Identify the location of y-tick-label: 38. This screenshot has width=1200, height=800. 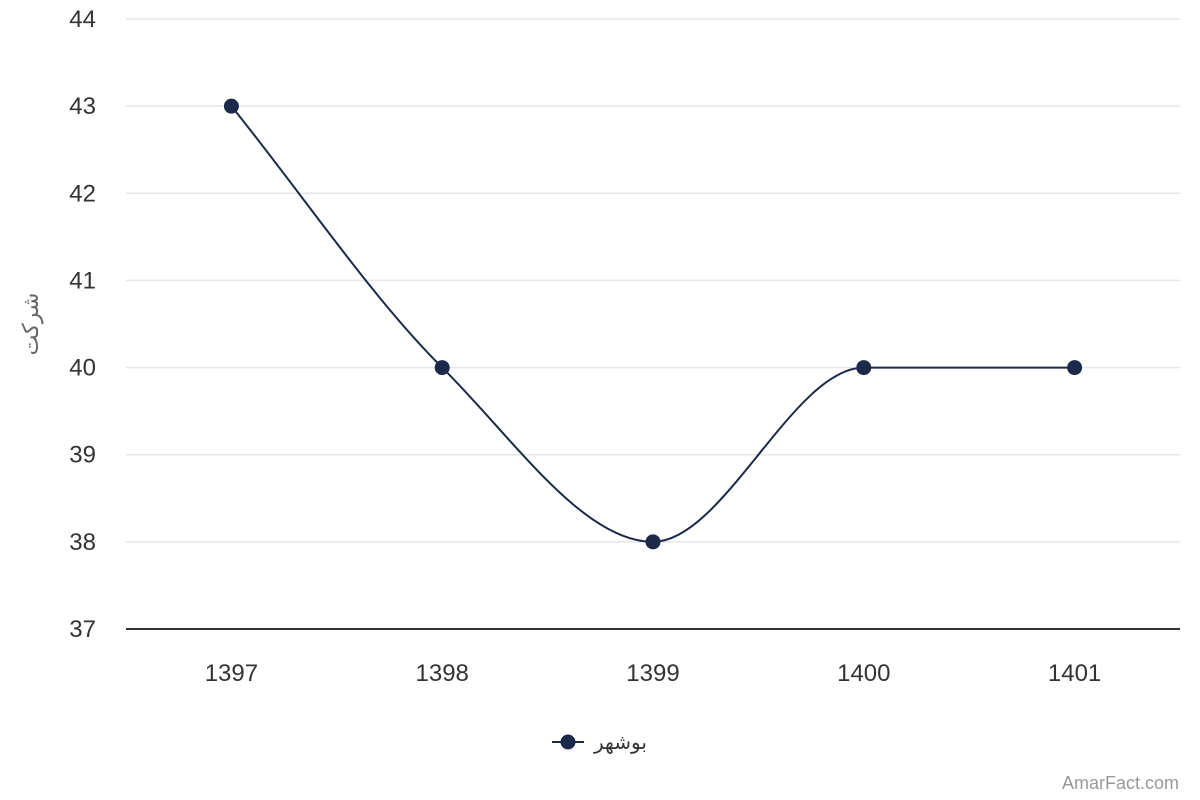
(82, 542).